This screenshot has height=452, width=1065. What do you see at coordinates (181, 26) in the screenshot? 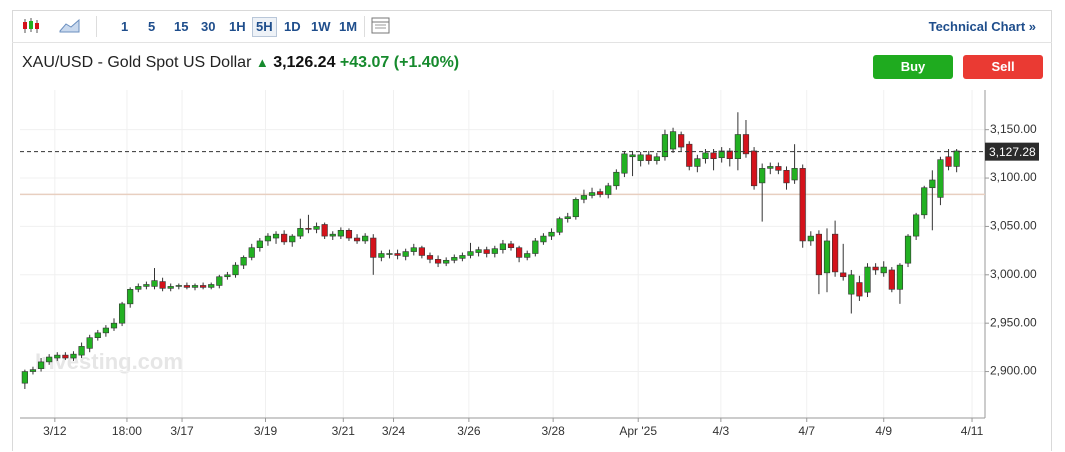
I see `interval-button: 15` at bounding box center [181, 26].